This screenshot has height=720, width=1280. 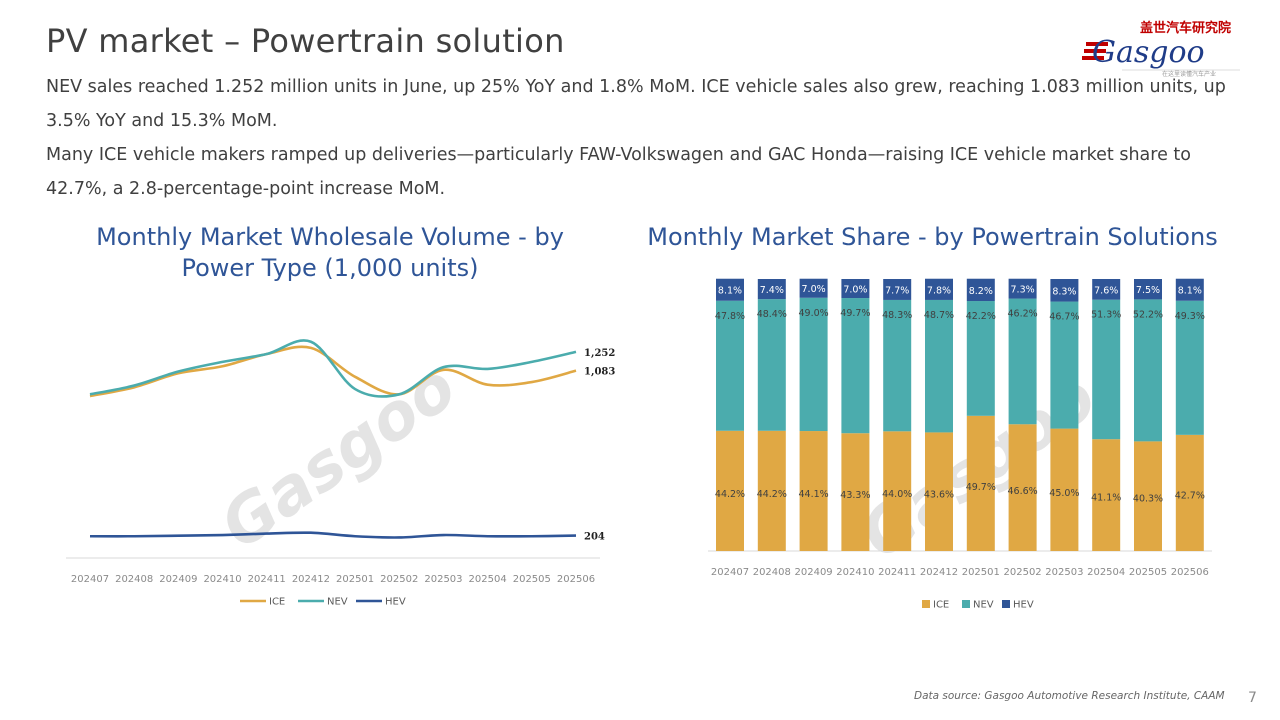 I want to click on data-label: 40.3%, so click(x=1148, y=499).